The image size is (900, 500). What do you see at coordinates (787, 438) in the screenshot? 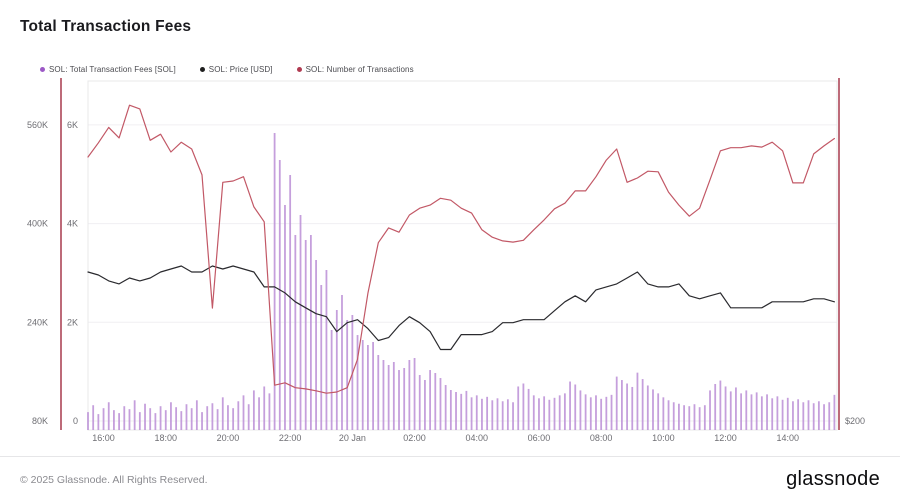
I see `svg-text: 14:00` at bounding box center [787, 438].